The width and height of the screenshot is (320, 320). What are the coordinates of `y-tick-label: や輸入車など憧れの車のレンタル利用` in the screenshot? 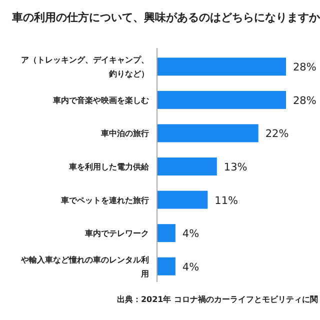 It's located at (84, 266).